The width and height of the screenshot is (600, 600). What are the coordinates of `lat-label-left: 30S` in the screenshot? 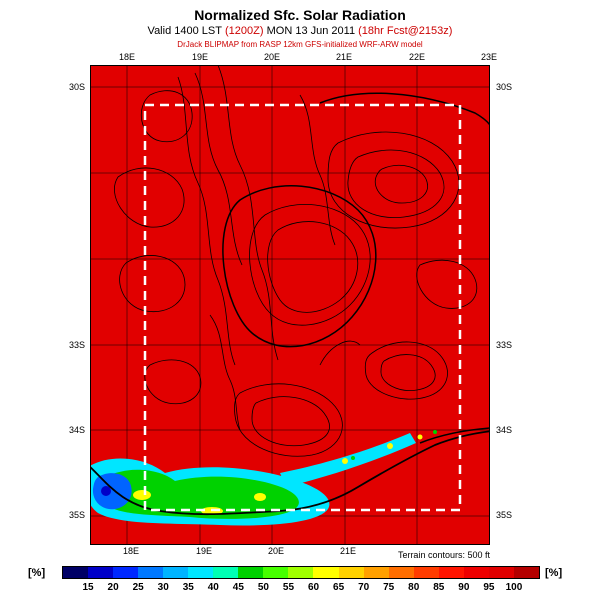 It's located at (77, 87).